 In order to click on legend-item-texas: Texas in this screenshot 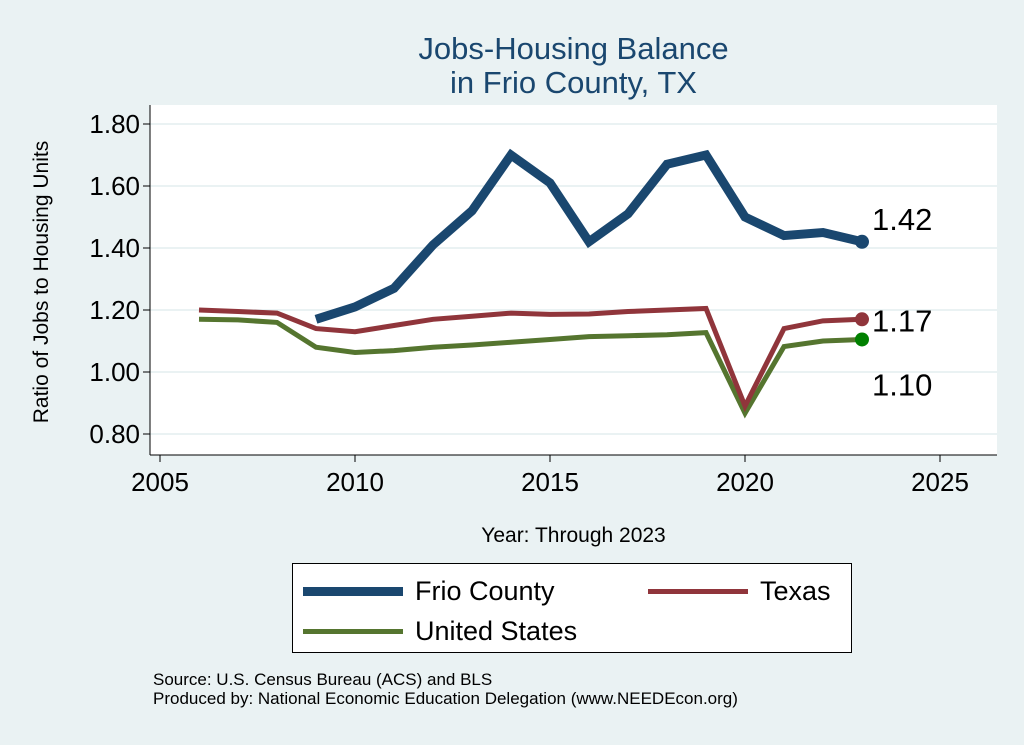, I will do `click(739, 591)`.